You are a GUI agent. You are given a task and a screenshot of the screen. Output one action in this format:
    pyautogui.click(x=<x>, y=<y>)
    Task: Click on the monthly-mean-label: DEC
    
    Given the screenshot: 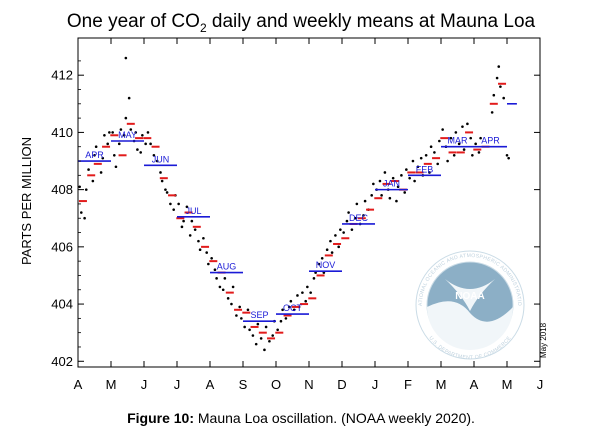 What is the action you would take?
    pyautogui.click(x=359, y=218)
    